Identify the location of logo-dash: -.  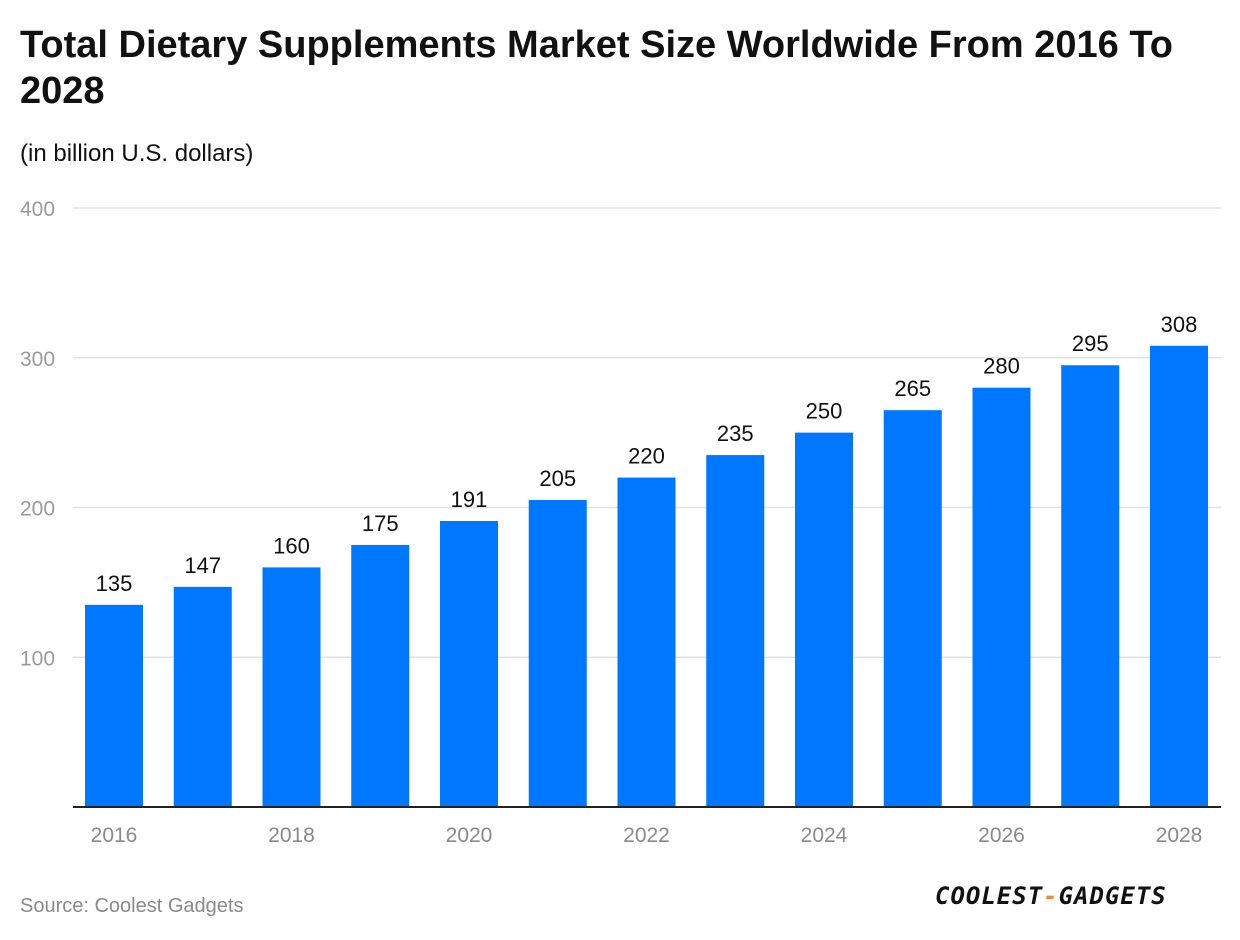
(1051, 896).